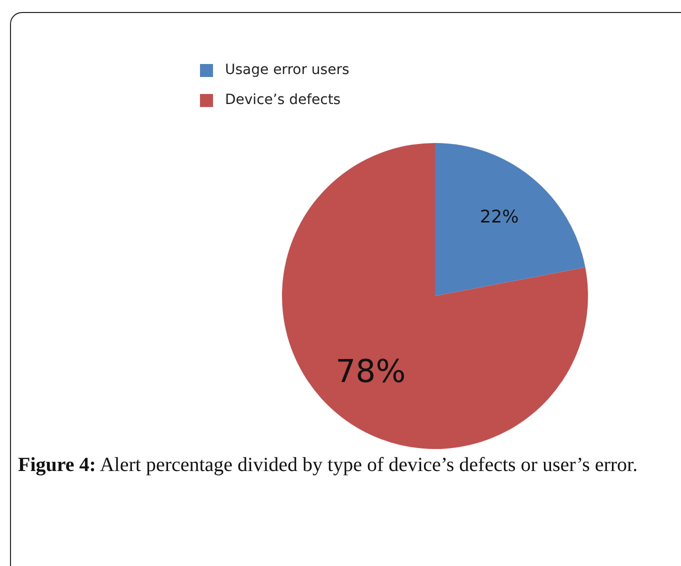 The height and width of the screenshot is (566, 681). I want to click on caption: Figure 4: Alert percentage divided by type of device’s defects or user’s error., so click(328, 465).